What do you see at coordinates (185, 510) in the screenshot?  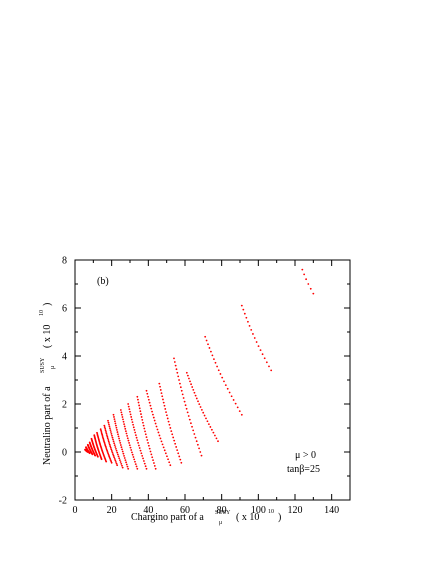 I see `x-tick-label: 60` at bounding box center [185, 510].